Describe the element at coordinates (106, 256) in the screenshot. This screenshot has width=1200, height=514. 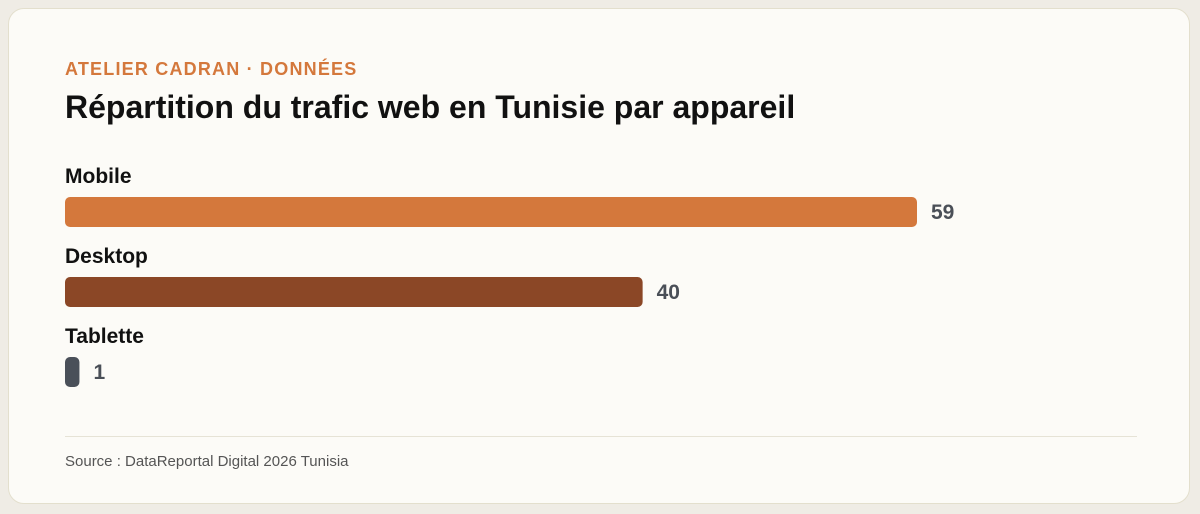
I see `category-label-desktop: Desktop` at that location.